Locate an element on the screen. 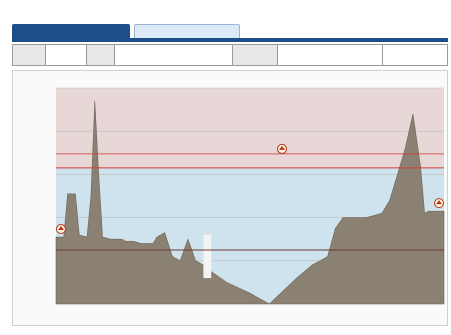  tab-underline is located at coordinates (230, 40).